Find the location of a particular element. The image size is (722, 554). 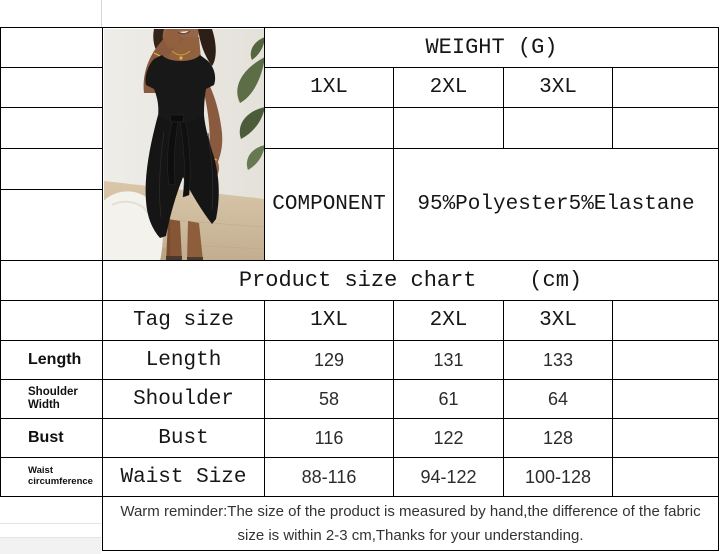

row-shoulder-3xl: 64 is located at coordinates (558, 399).